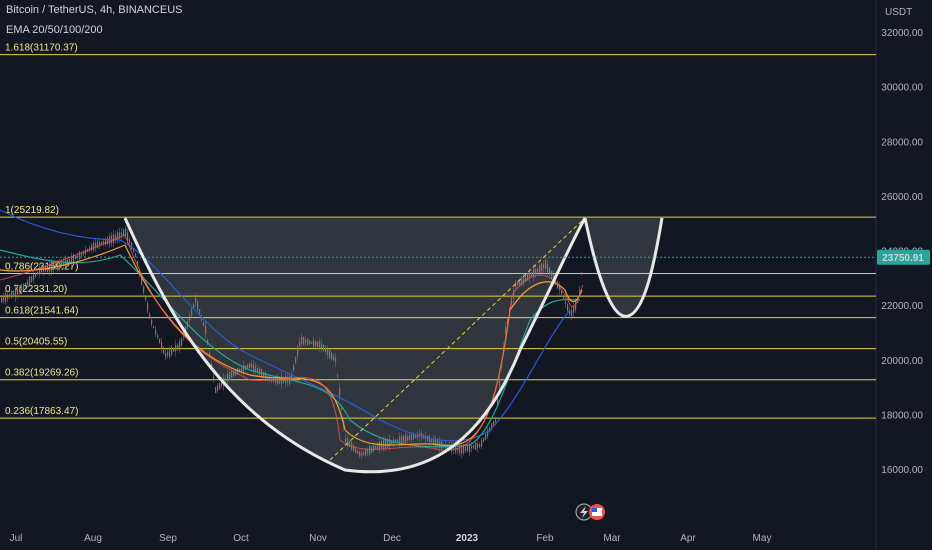 The image size is (932, 550). I want to click on time-tick-label: Oct, so click(241, 538).